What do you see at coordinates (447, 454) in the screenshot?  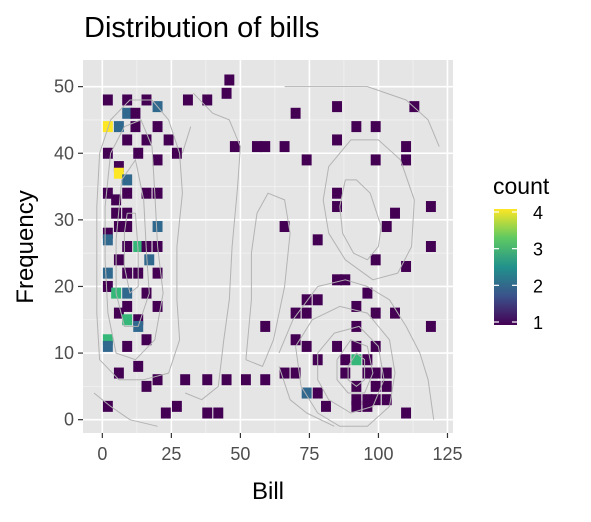 I see `x-tick-label: 125` at bounding box center [447, 454].